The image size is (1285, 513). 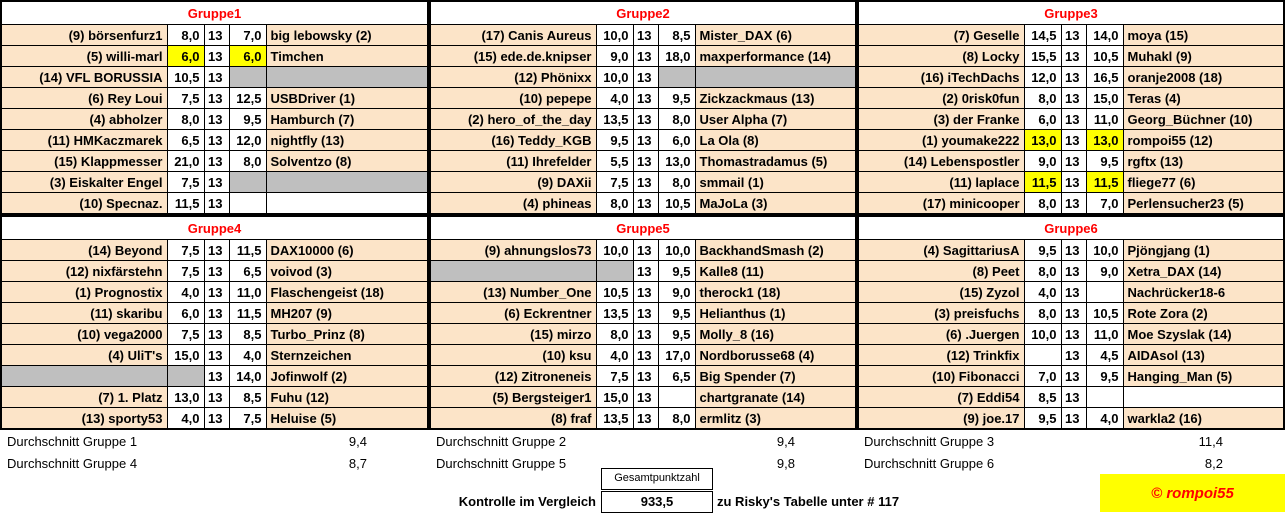 I want to click on player-left-cell: (15) Klappmesser, so click(x=84, y=161).